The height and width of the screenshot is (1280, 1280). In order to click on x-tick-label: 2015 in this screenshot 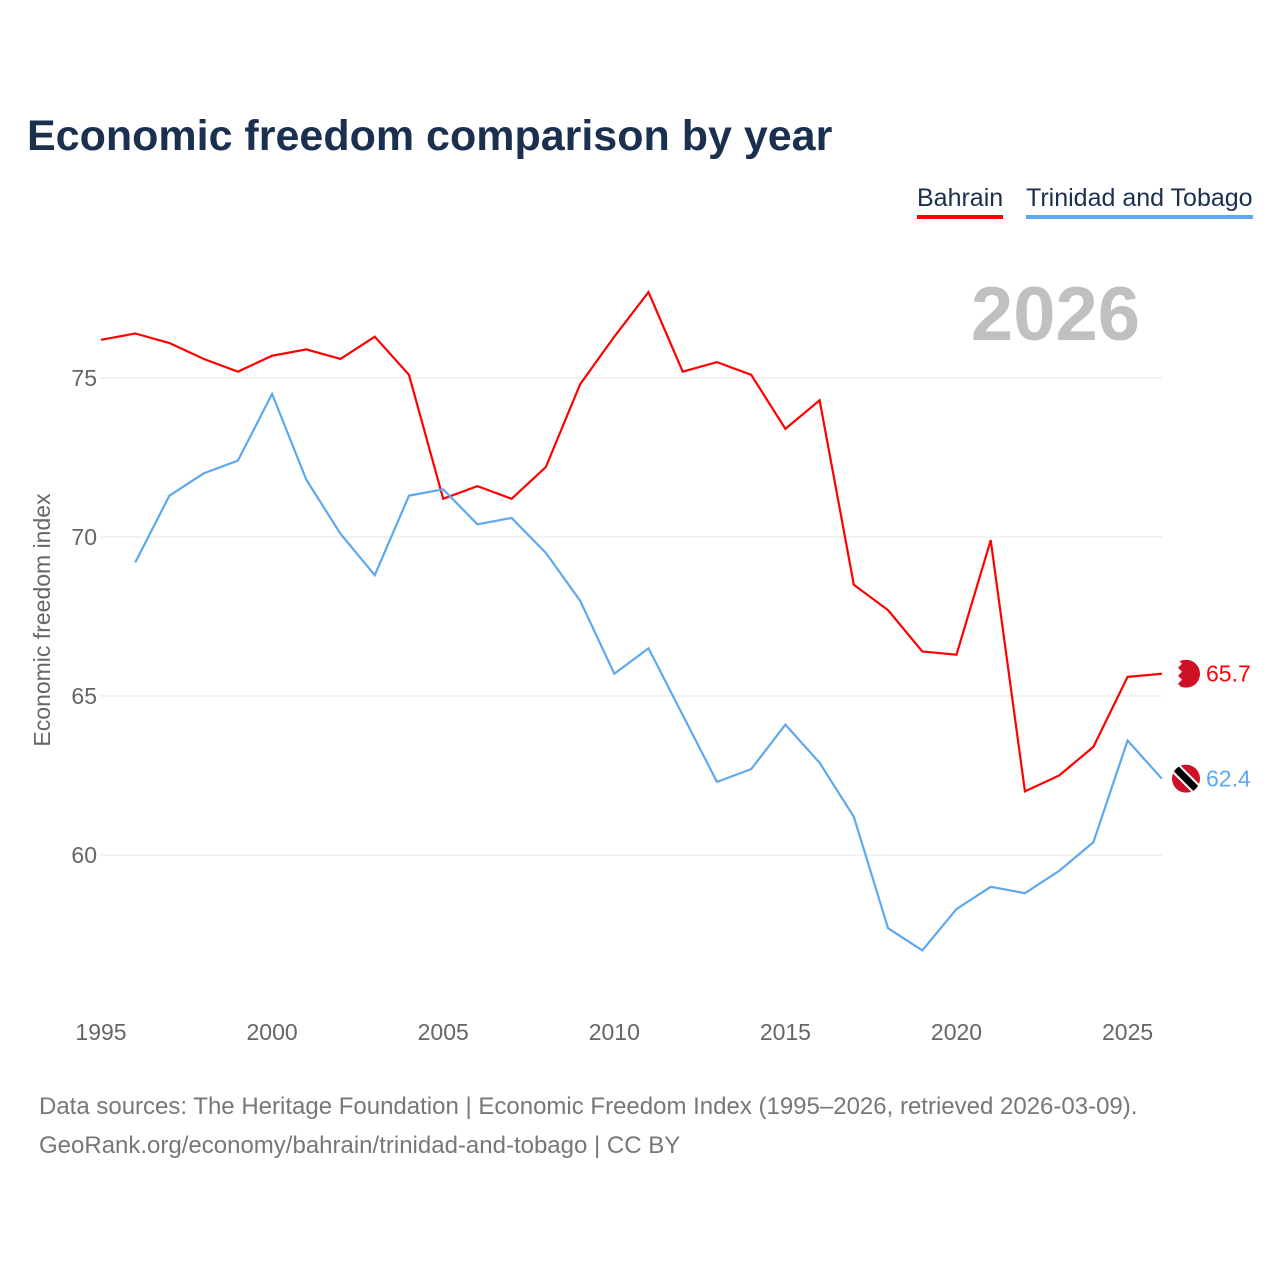, I will do `click(785, 1032)`.